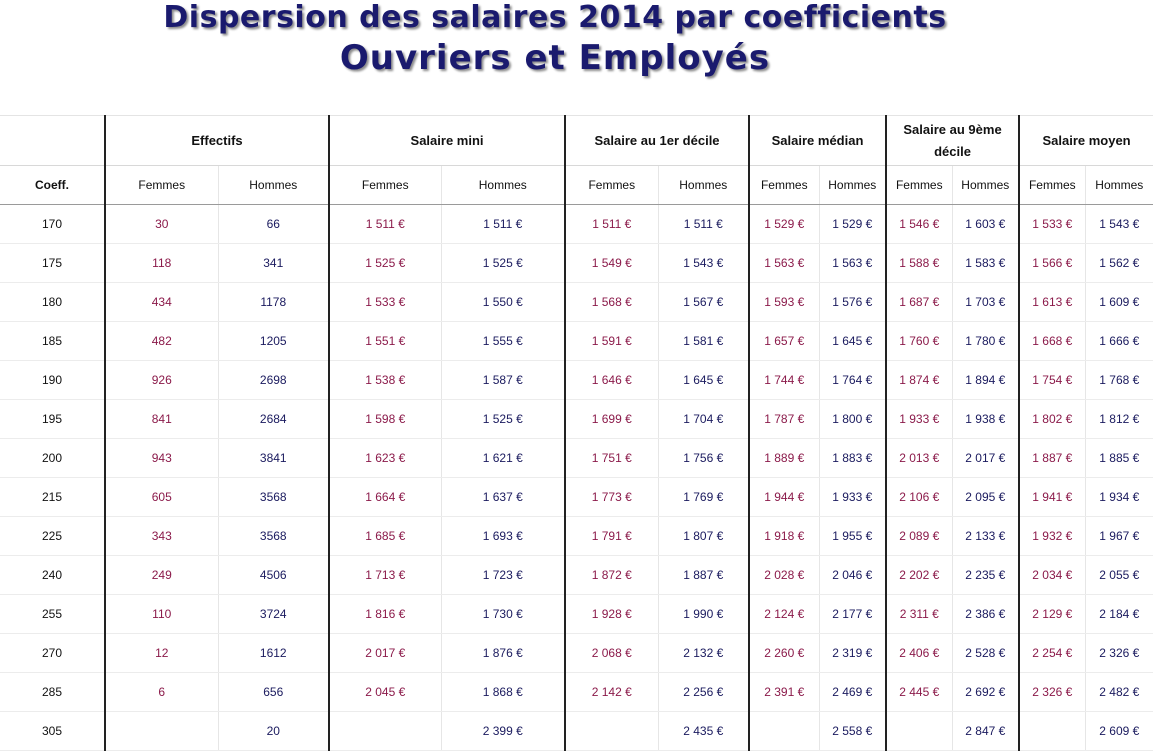  Describe the element at coordinates (985, 497) in the screenshot. I see `hommes-cell: 2 095 €` at that location.